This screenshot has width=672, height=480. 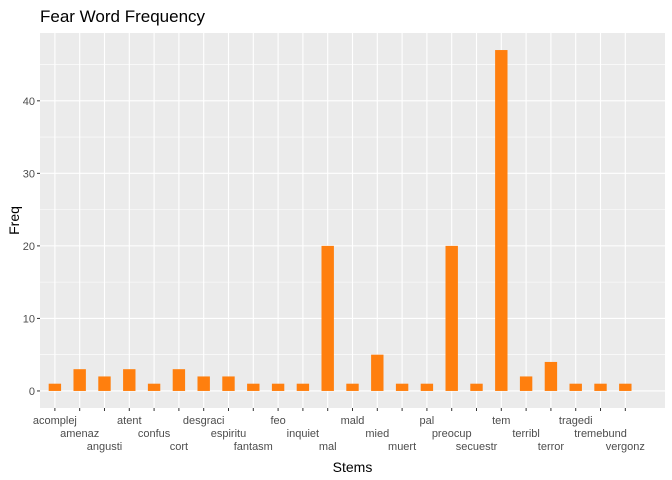 What do you see at coordinates (427, 421) in the screenshot?
I see `x-tick-label: pal` at bounding box center [427, 421].